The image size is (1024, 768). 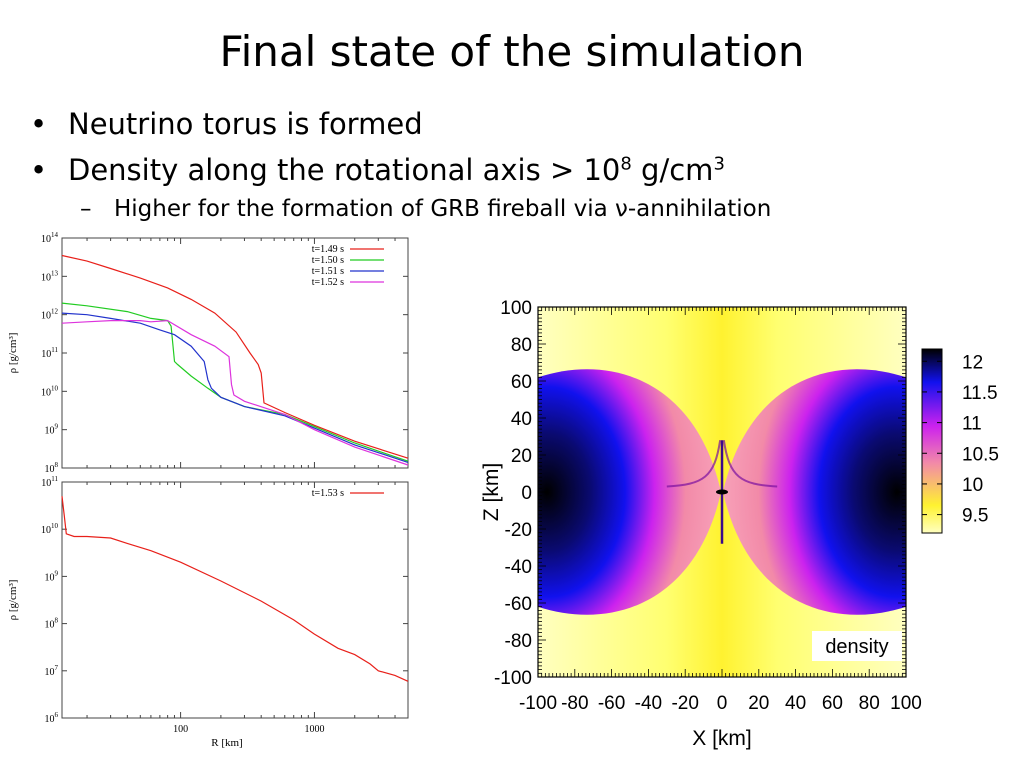 What do you see at coordinates (50, 238) in the screenshot?
I see `y-tick-label: 10¹⁴` at bounding box center [50, 238].